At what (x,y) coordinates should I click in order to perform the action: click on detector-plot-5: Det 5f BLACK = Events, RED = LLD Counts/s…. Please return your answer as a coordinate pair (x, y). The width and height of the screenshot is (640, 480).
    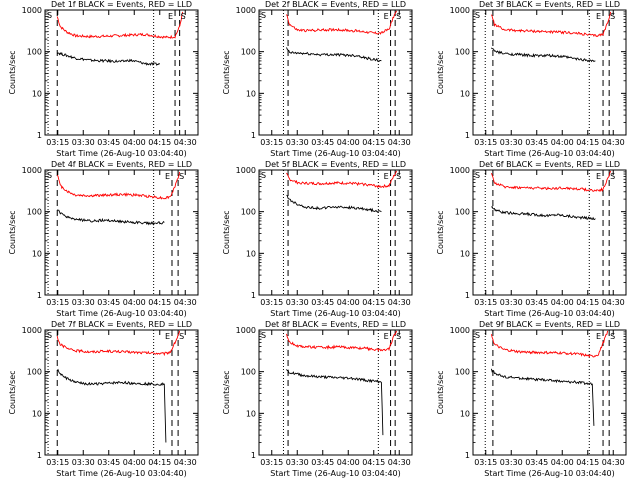
    Looking at the image, I should click on (317, 239).